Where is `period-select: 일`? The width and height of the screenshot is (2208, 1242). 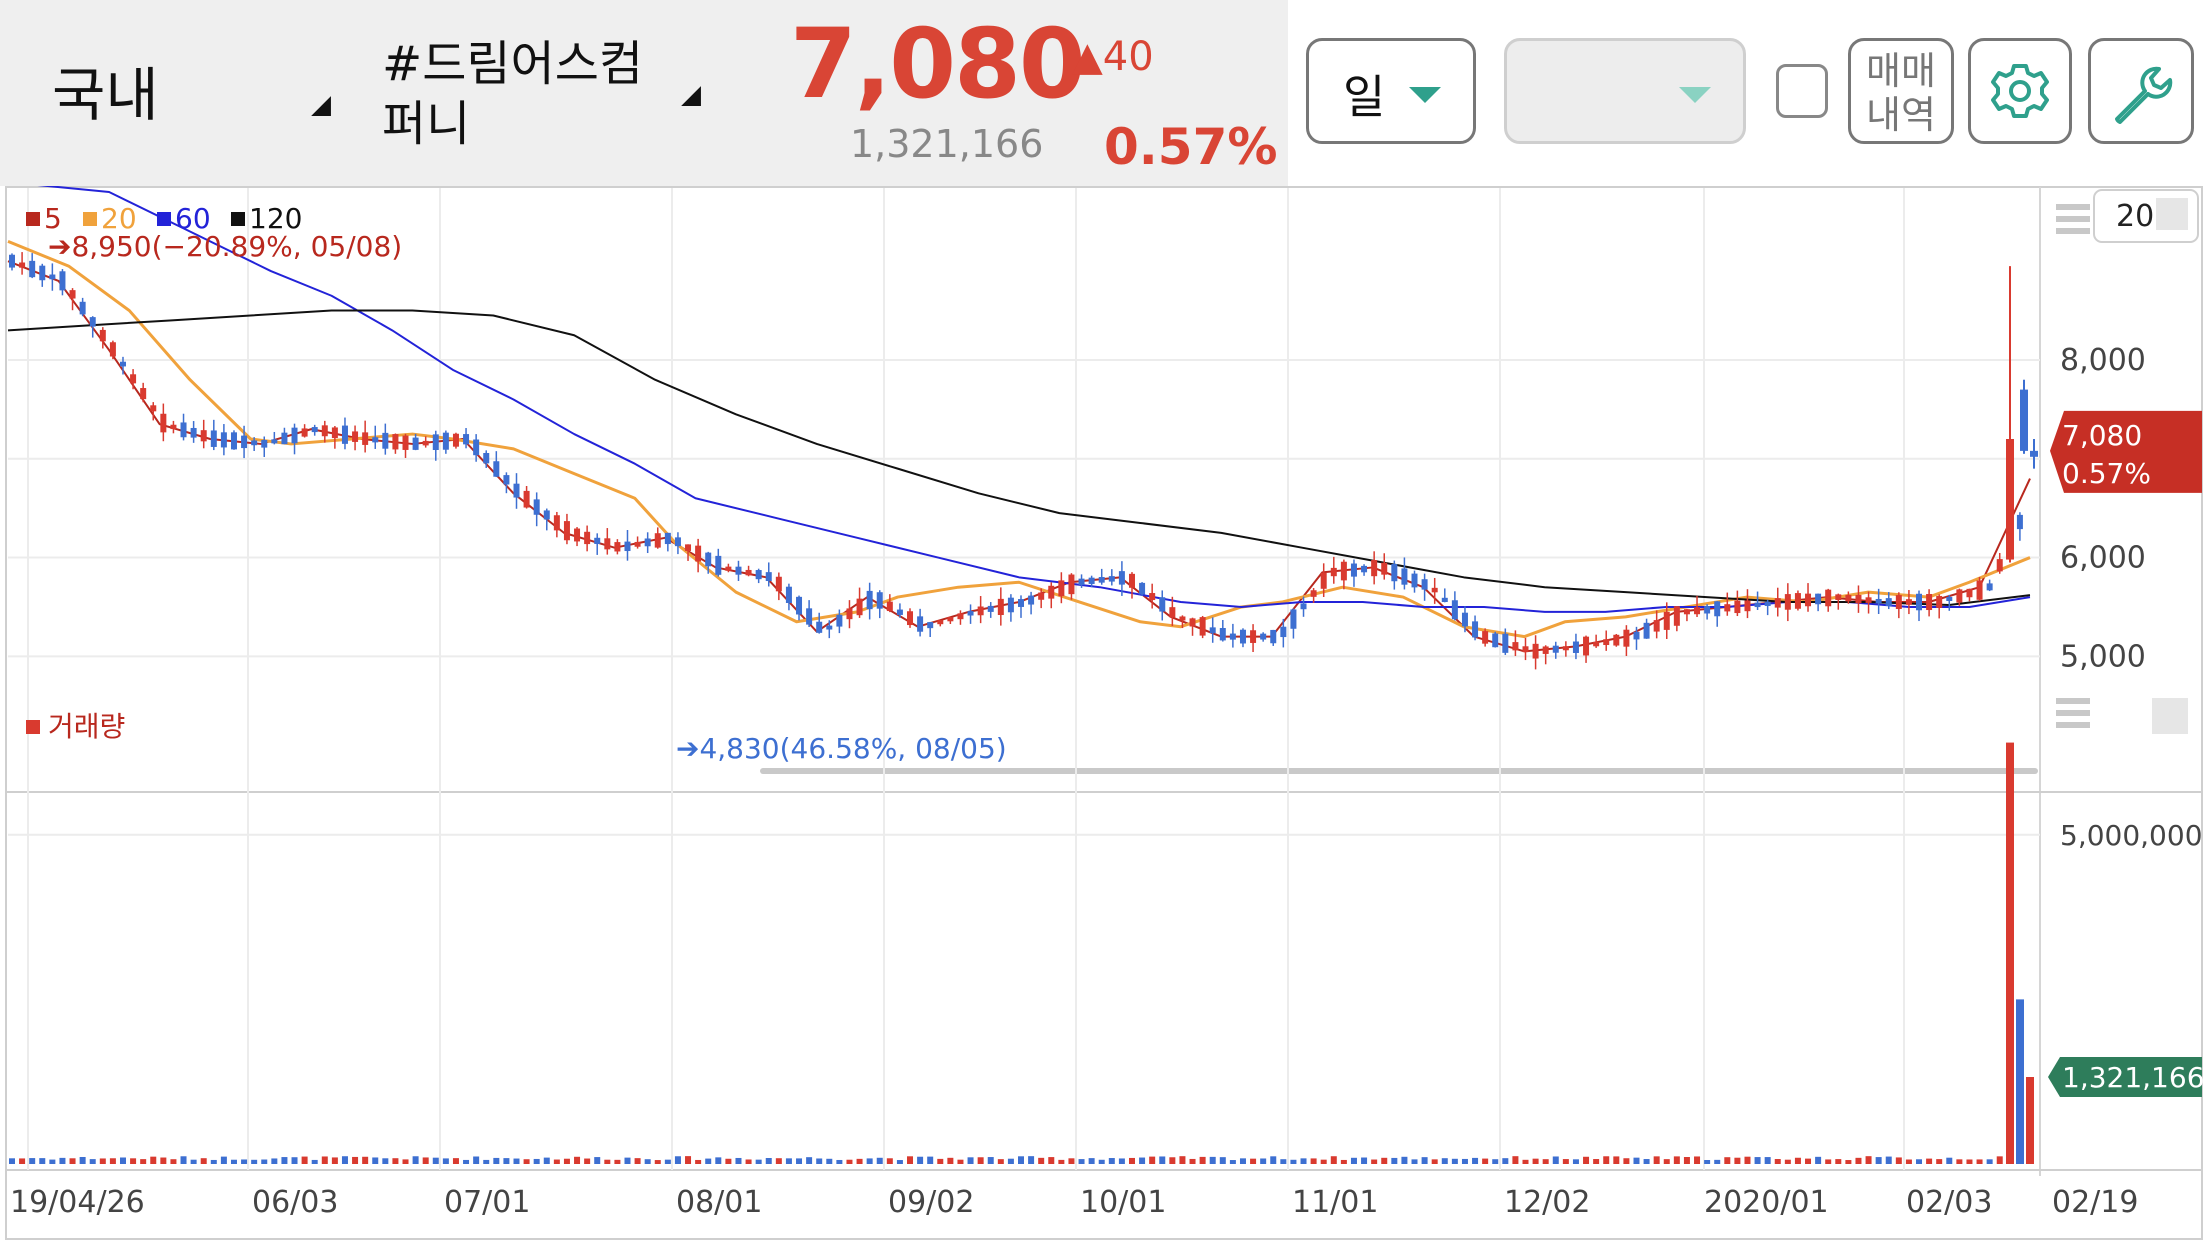 period-select: 일 is located at coordinates (1391, 91).